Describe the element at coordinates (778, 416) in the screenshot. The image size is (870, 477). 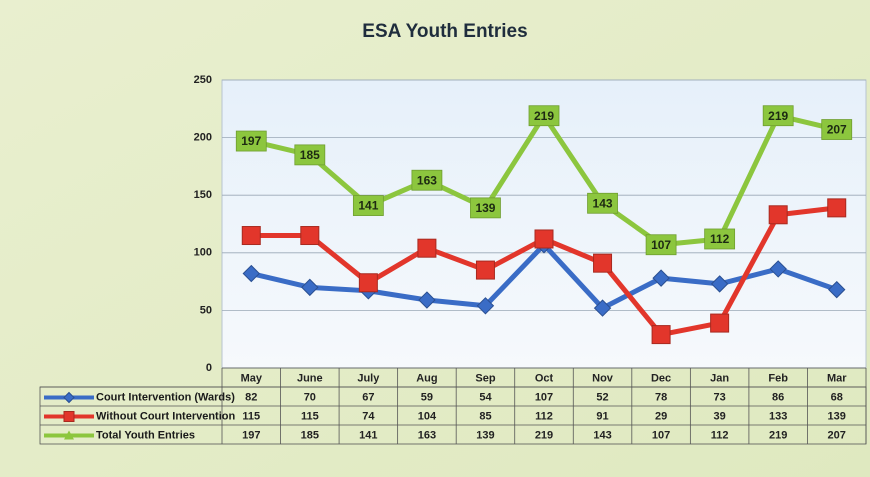
I see `table-value: 133` at that location.